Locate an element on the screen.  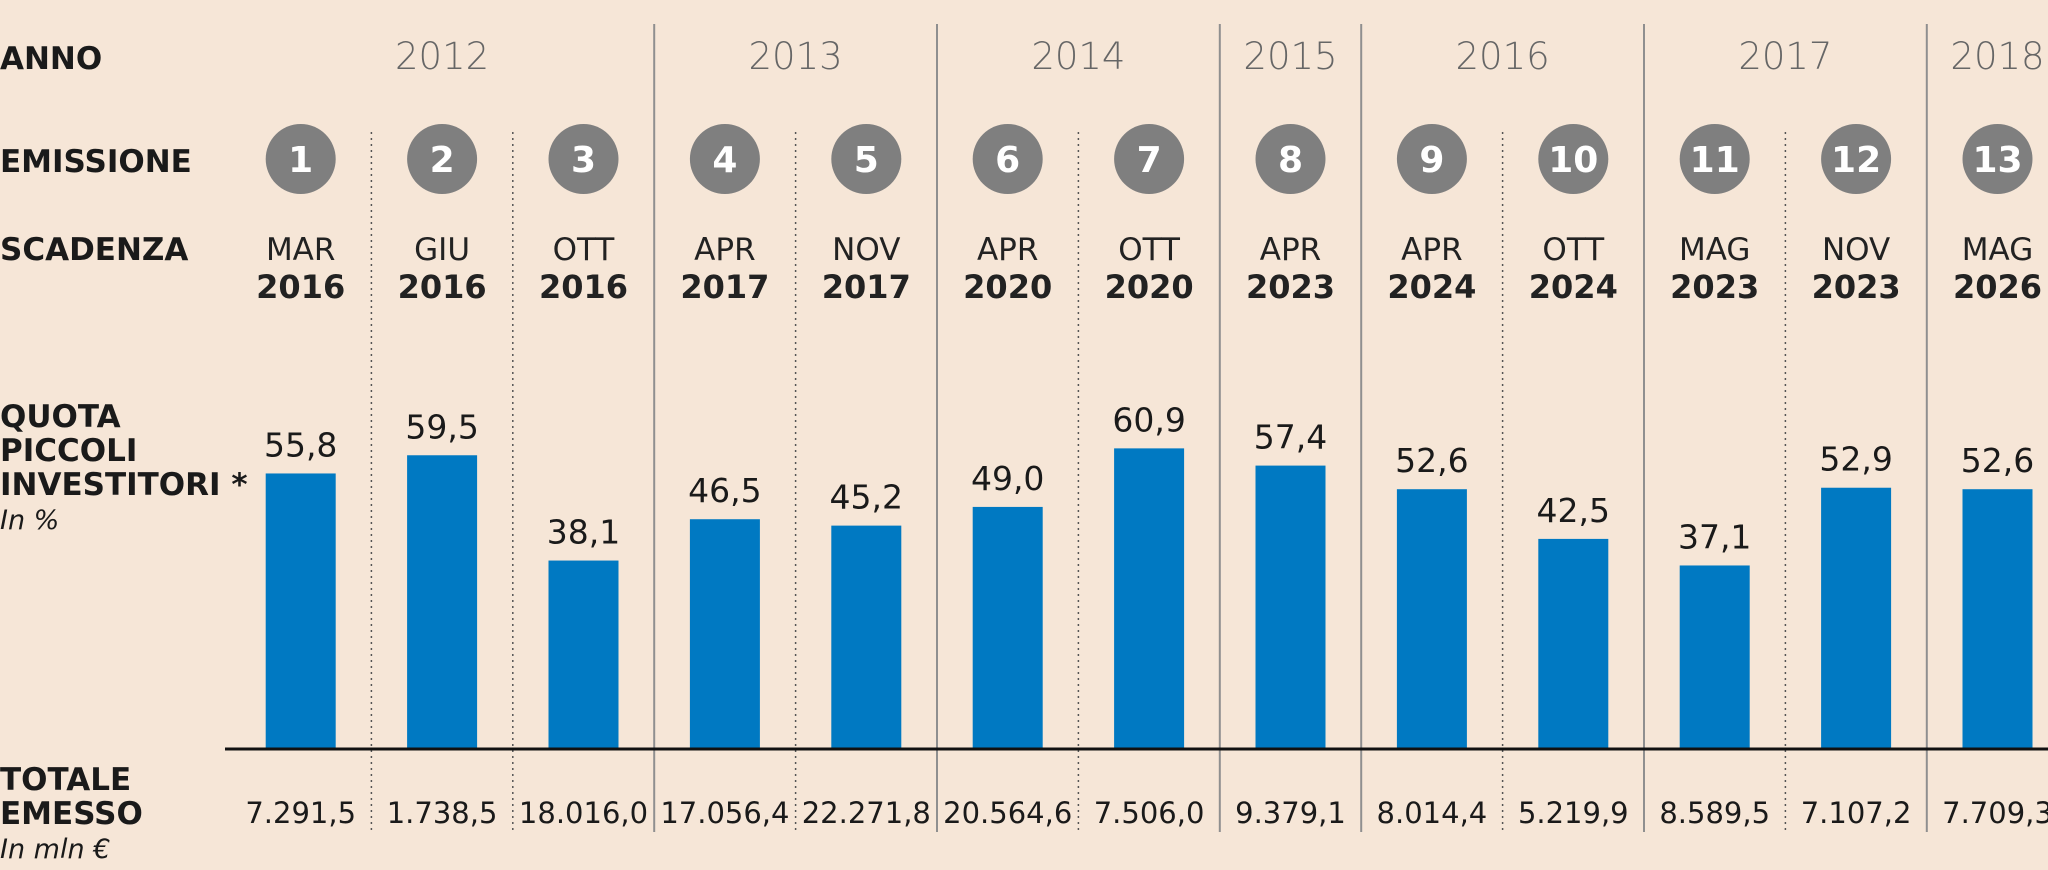
quota-label-line-3: INVESTITORI * is located at coordinates (124, 485).